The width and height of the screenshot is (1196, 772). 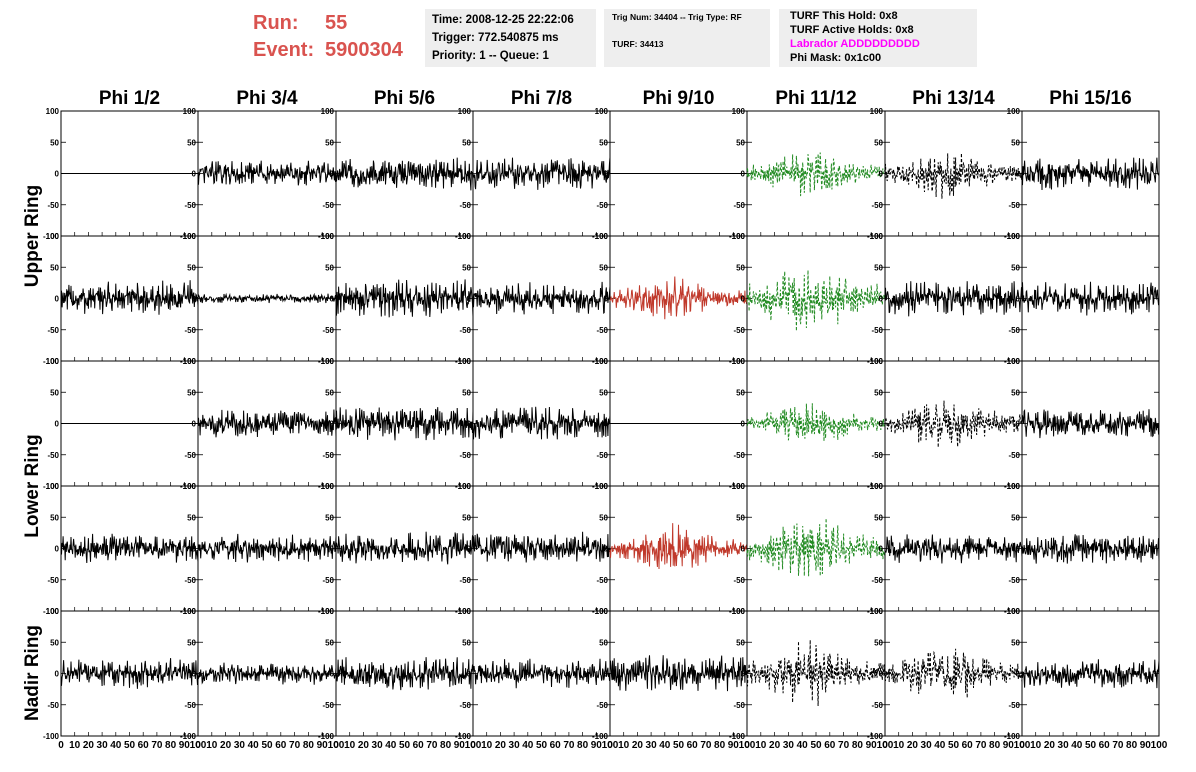 What do you see at coordinates (815, 98) in the screenshot?
I see `phi-title: Phi 11/12` at bounding box center [815, 98].